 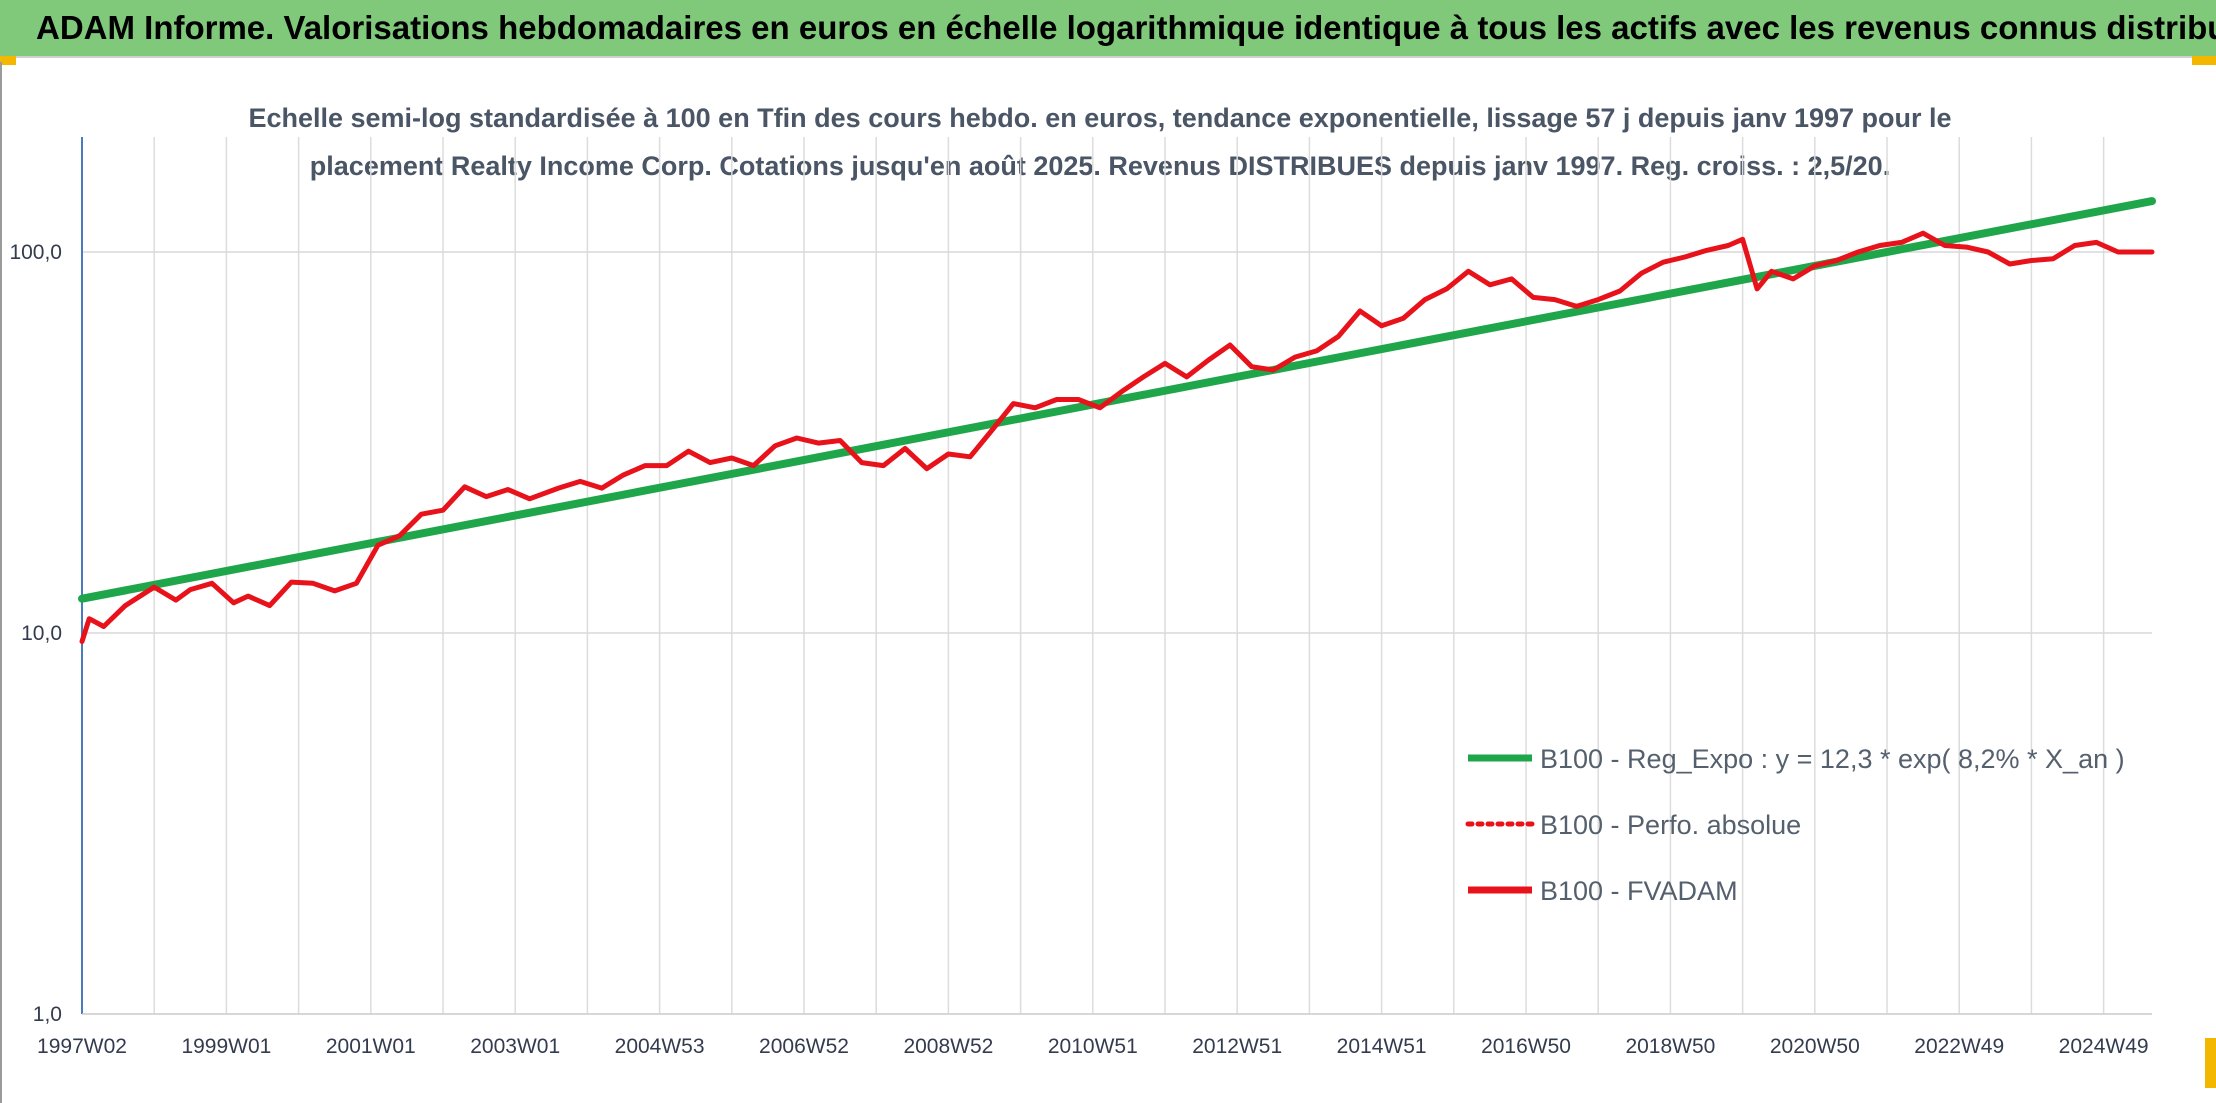 What do you see at coordinates (1959, 1046) in the screenshot?
I see `x-tick-label: 2022W49` at bounding box center [1959, 1046].